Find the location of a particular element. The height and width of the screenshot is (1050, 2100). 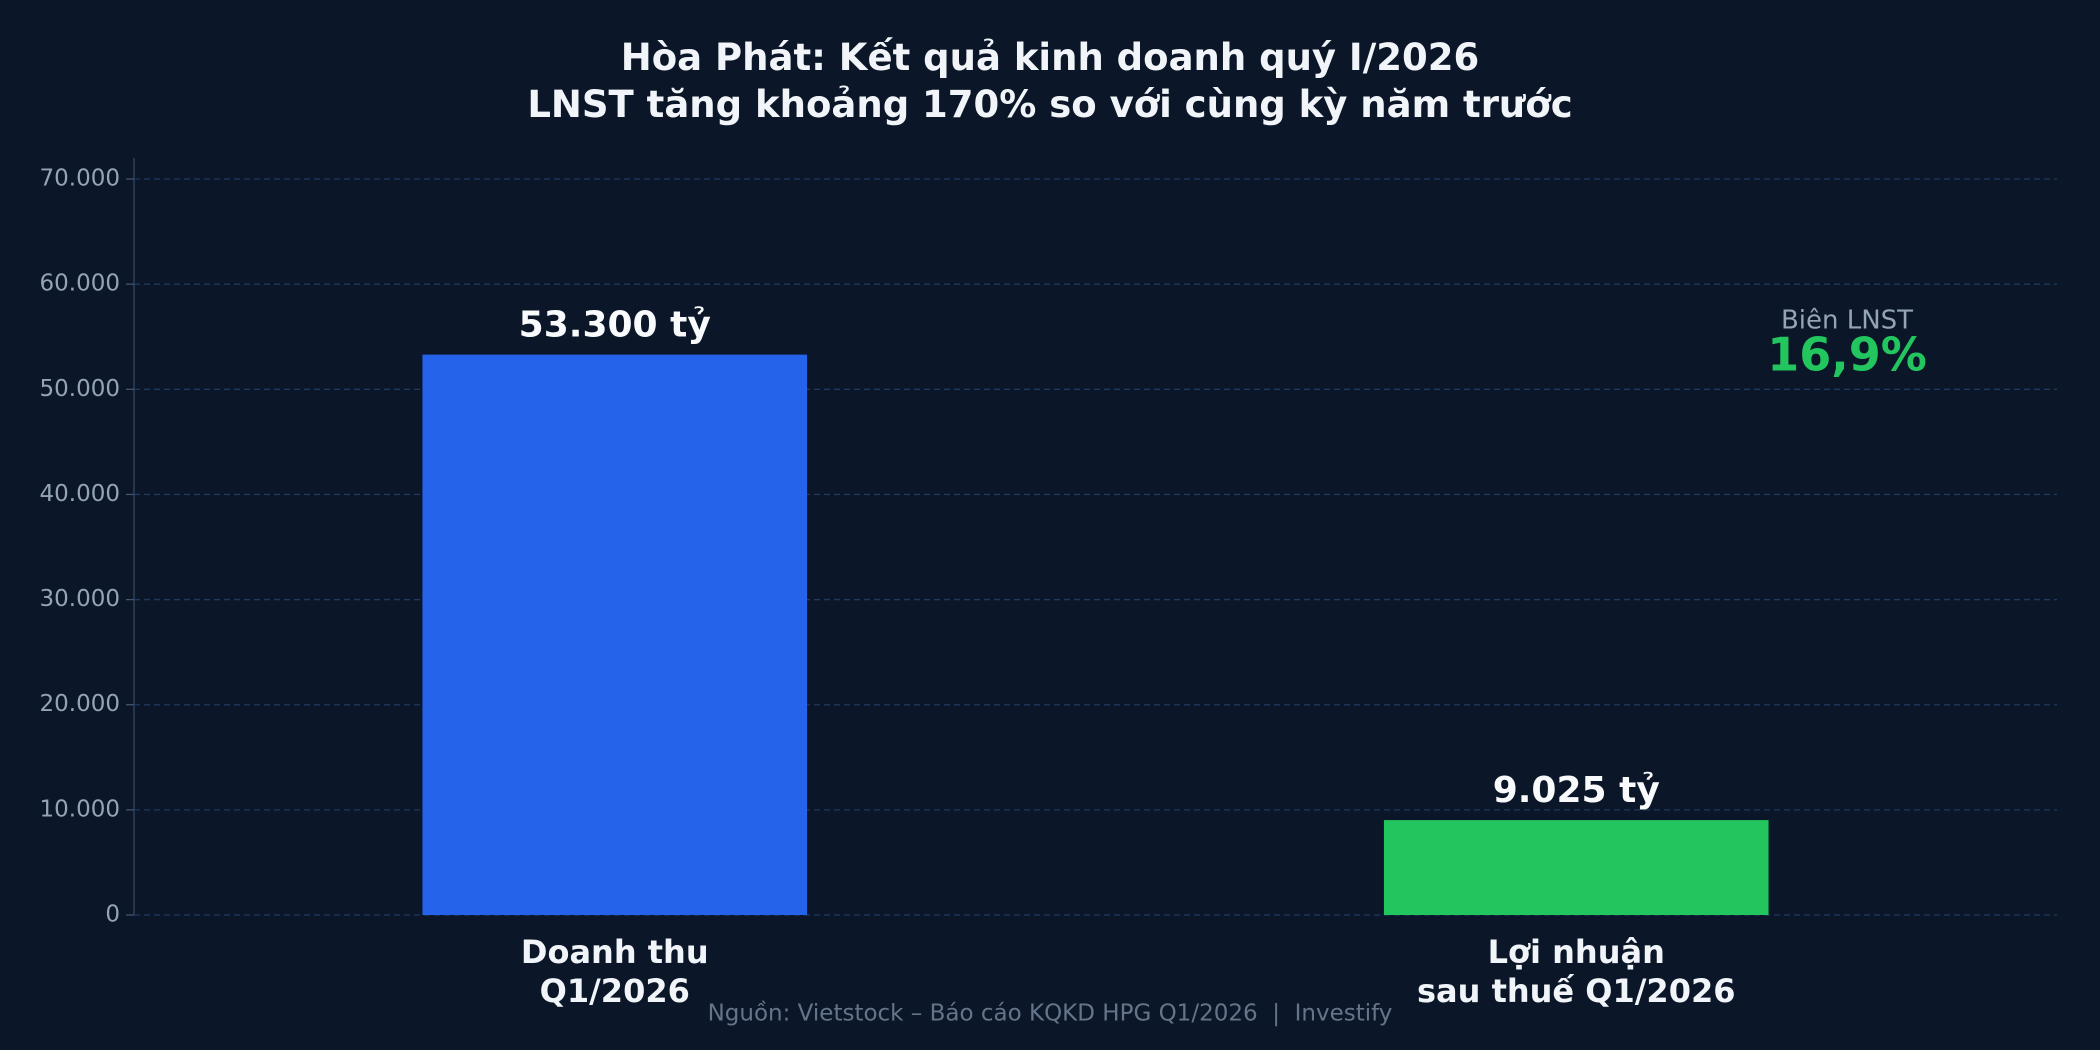

y-tick-label: 60.000 is located at coordinates (80, 284).